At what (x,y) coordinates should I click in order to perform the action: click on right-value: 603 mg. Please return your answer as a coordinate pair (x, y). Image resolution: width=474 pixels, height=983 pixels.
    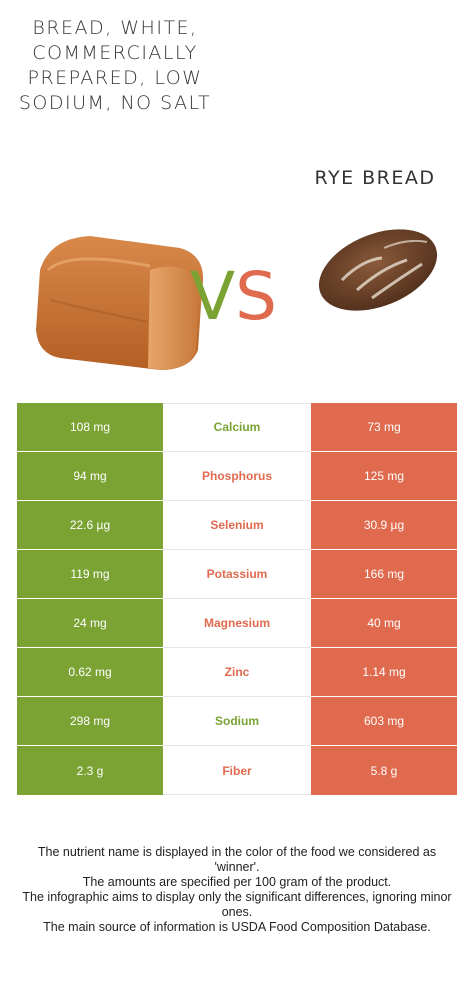
    Looking at the image, I should click on (384, 721).